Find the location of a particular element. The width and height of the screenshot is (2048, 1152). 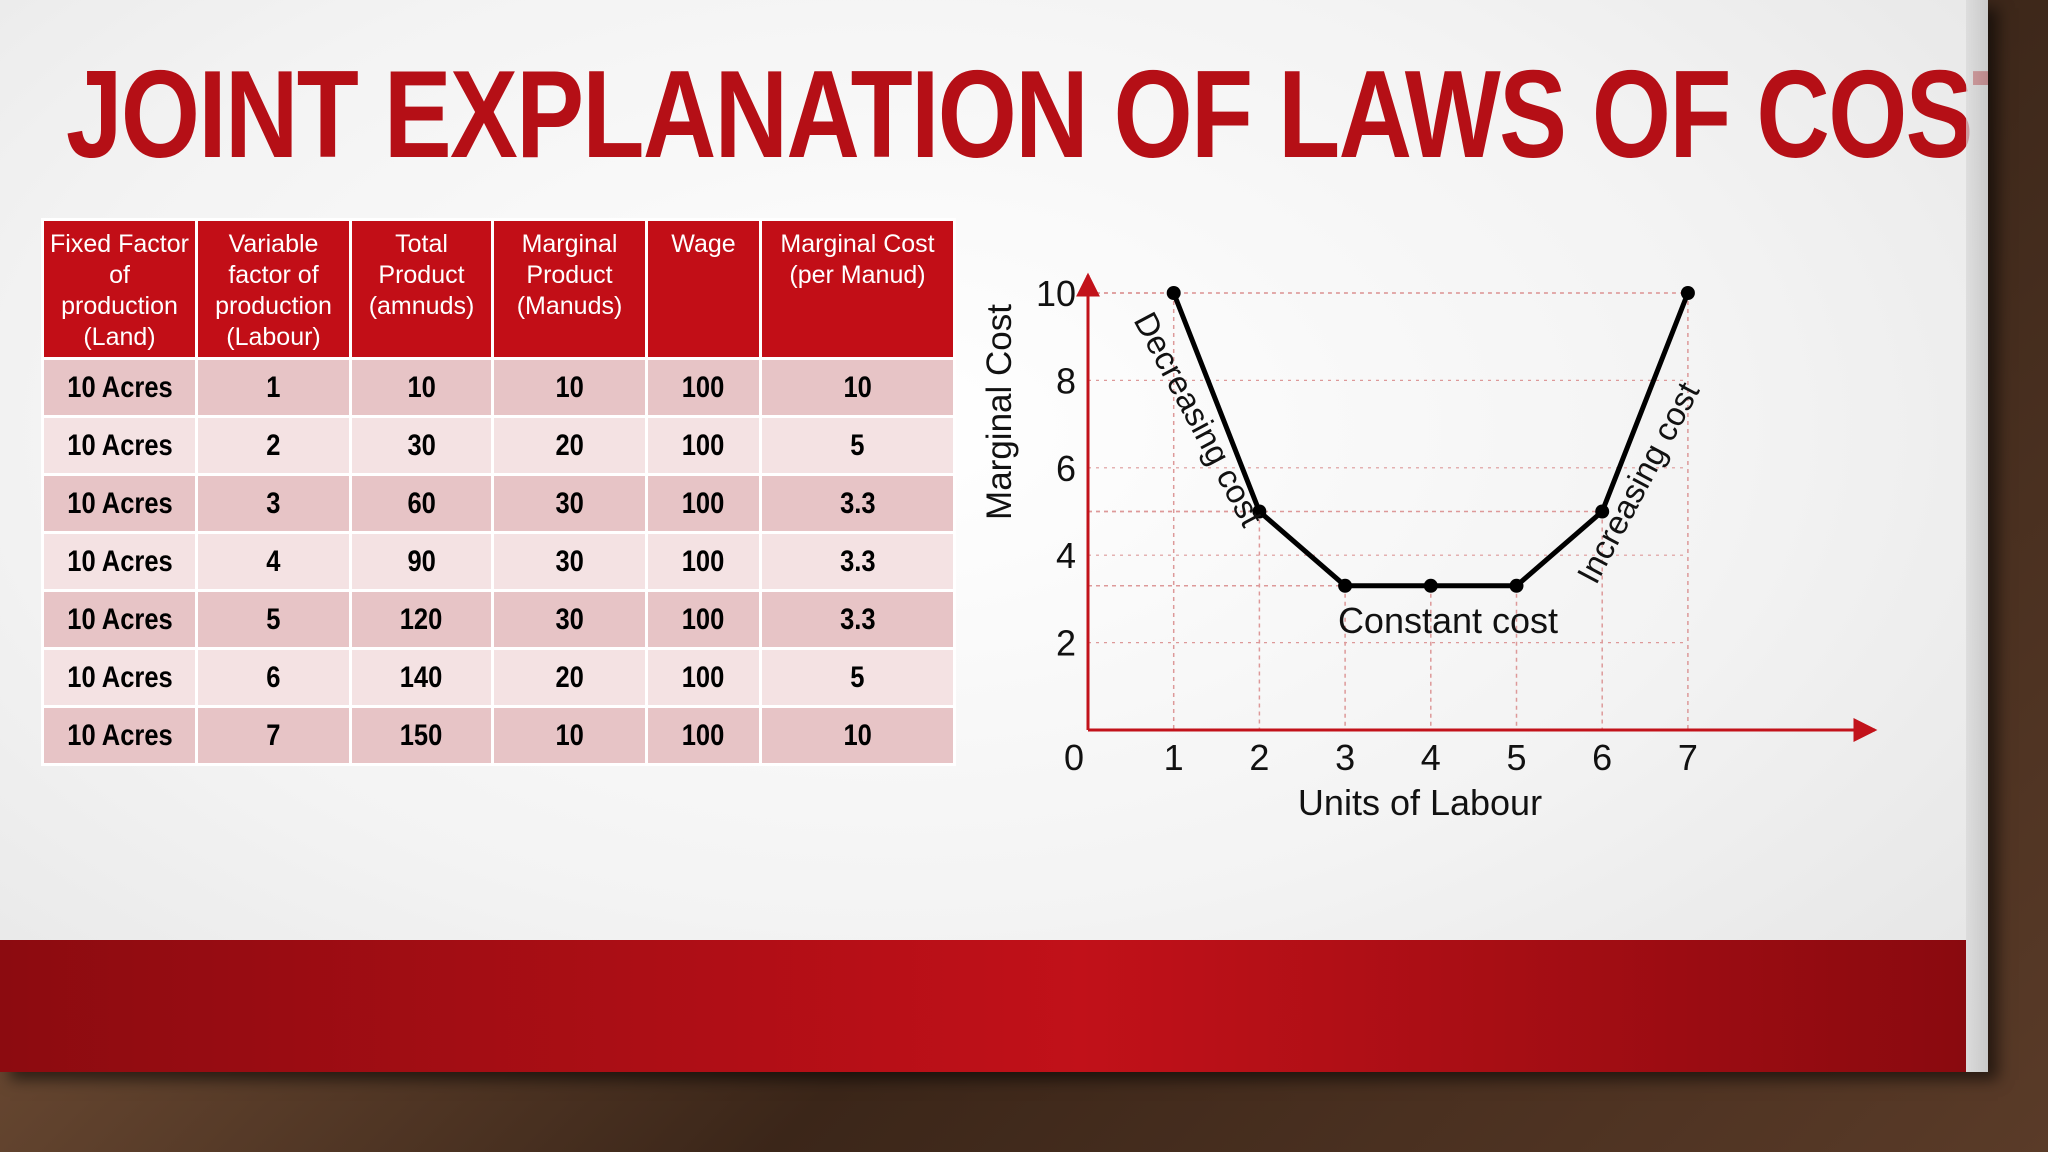

y-tick-label: 6 is located at coordinates (1066, 468).